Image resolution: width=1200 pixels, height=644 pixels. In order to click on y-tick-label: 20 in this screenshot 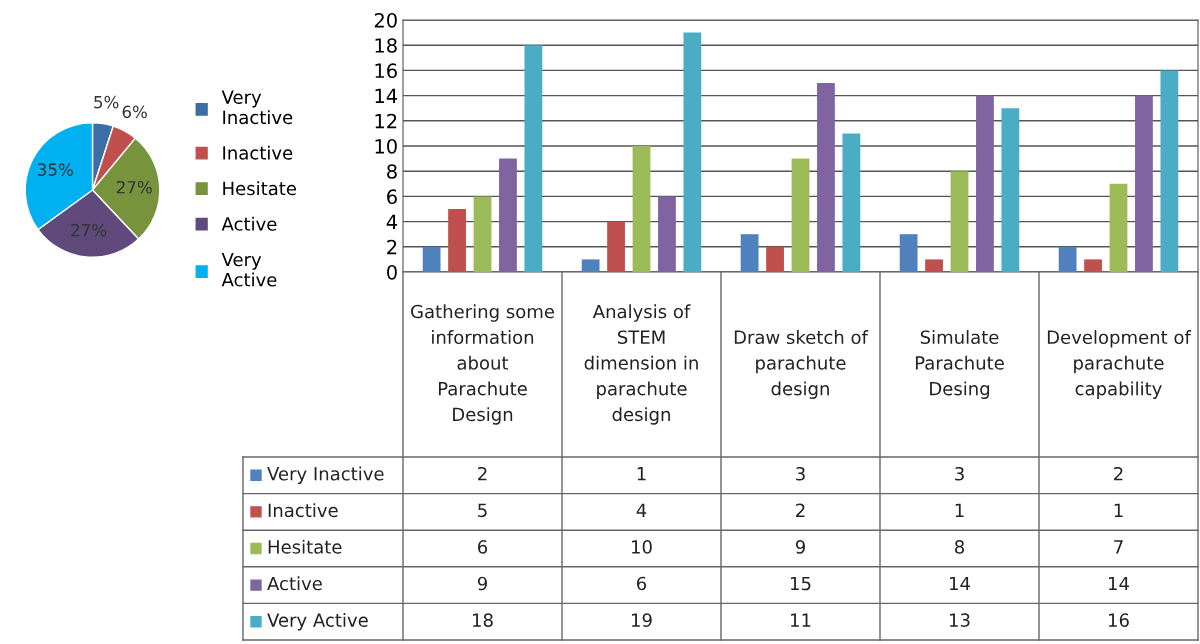, I will do `click(385, 20)`.